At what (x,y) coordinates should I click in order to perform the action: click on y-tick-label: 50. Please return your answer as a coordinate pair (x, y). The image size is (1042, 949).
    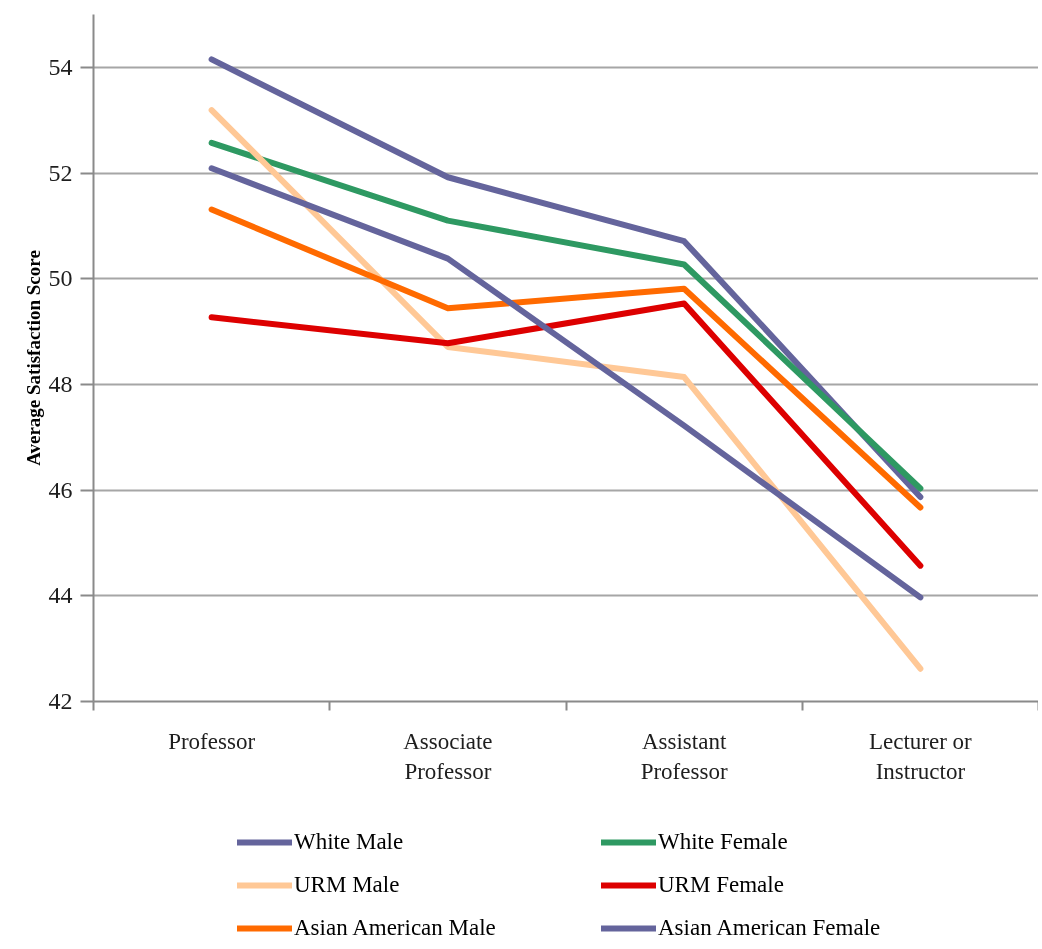
    Looking at the image, I should click on (60, 278).